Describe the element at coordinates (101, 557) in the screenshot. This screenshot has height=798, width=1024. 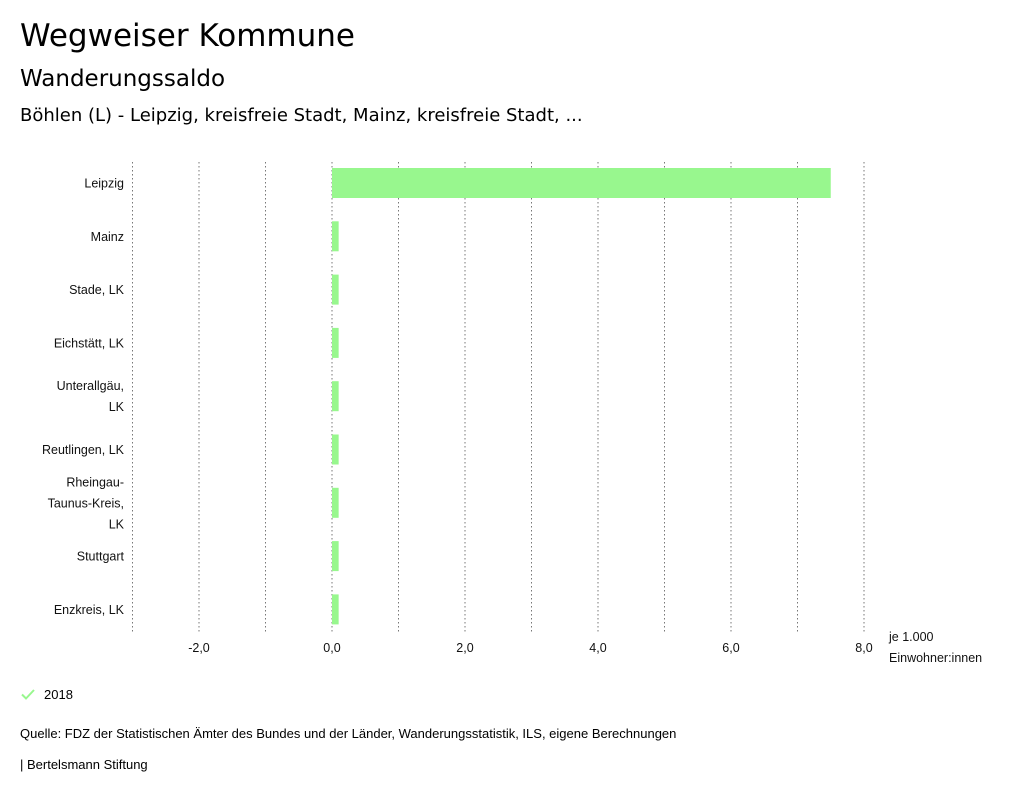
I see `category-label: Stuttgart` at that location.